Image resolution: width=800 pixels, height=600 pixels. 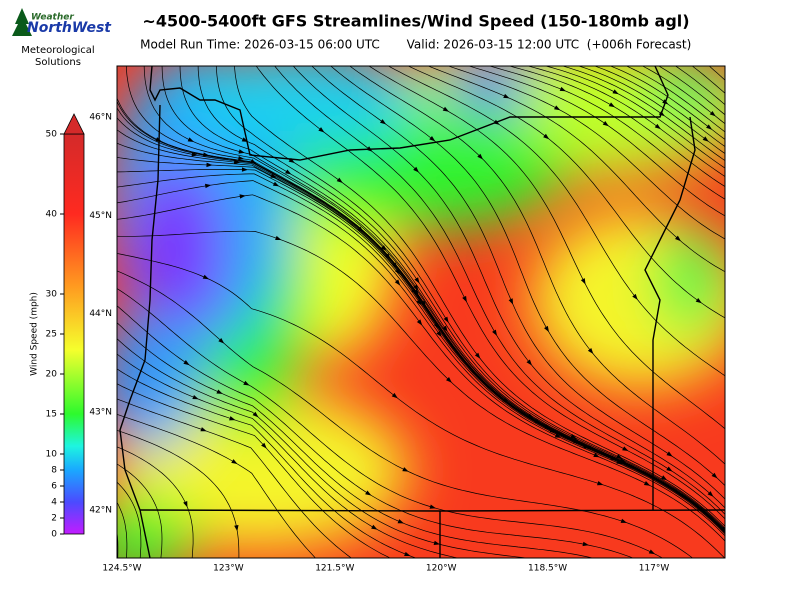 What do you see at coordinates (54, 471) in the screenshot?
I see `colorbar-tick-label: 8` at bounding box center [54, 471].